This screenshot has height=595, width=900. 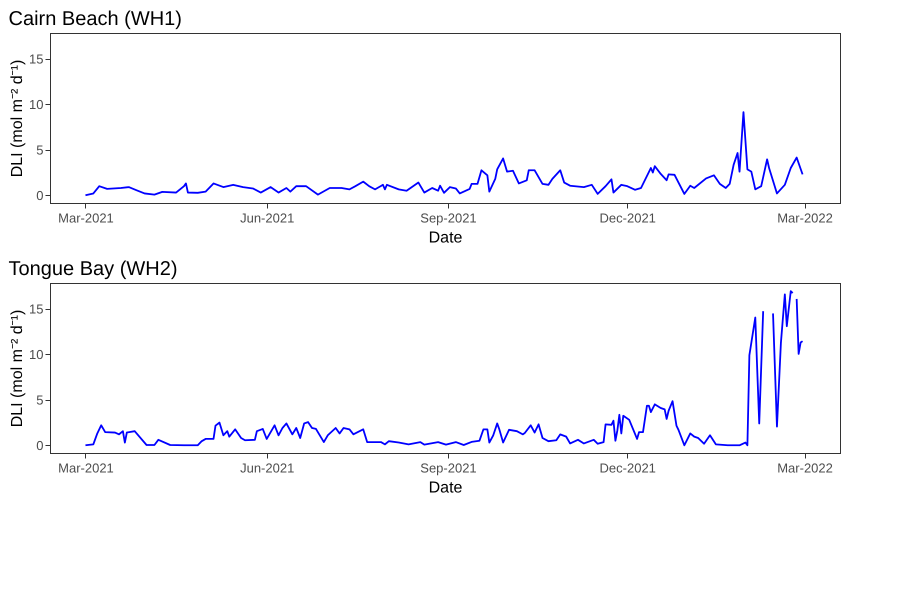 I want to click on line-series, so click(x=444, y=153).